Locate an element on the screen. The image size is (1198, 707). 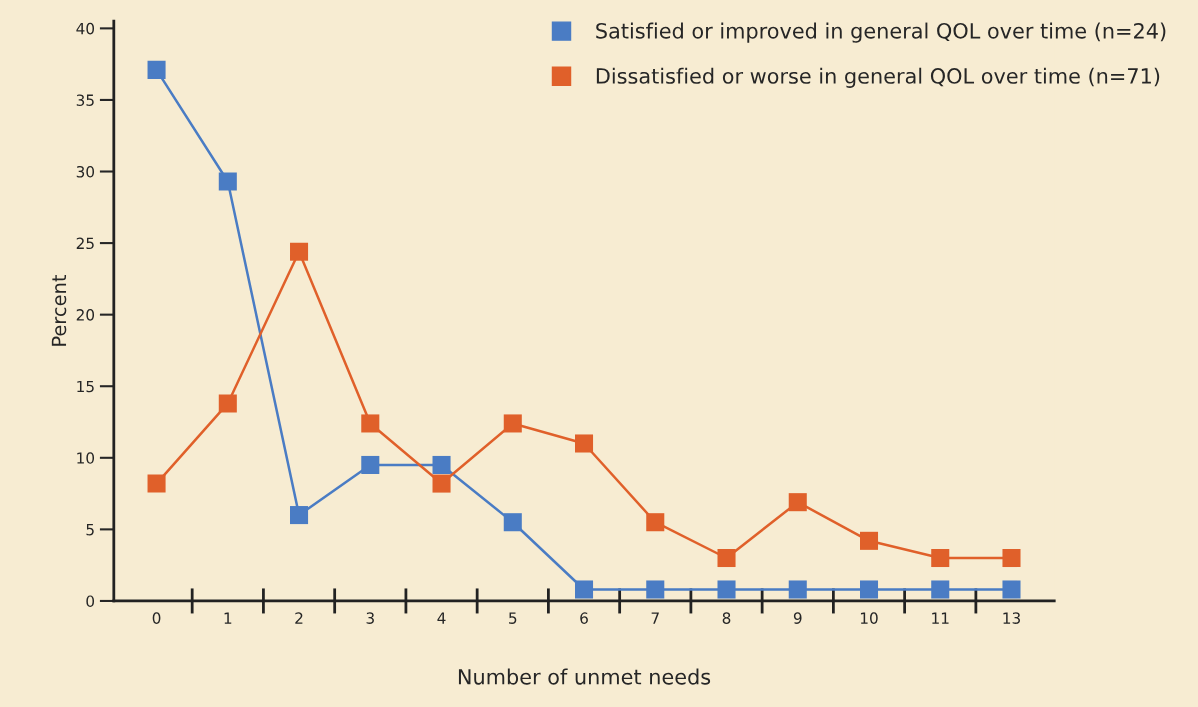
x-tick-label: 13 is located at coordinates (1011, 618).